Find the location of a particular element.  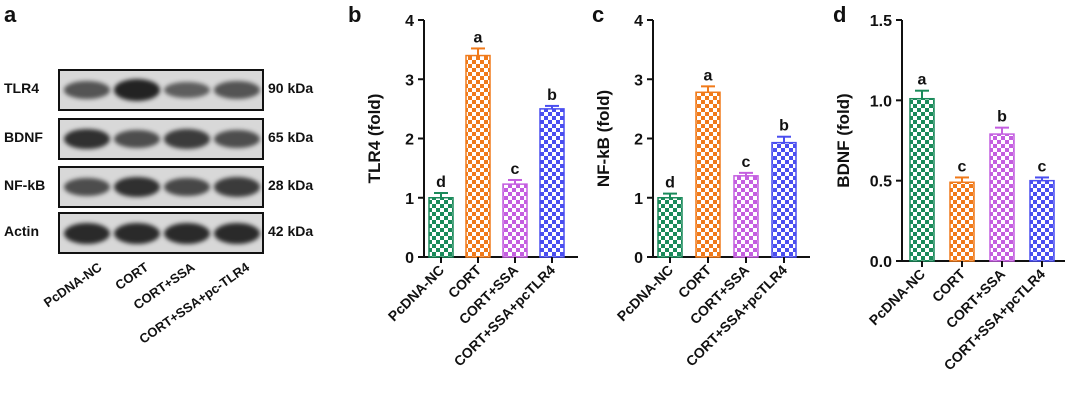

panel-letter-c: c is located at coordinates (598, 14).